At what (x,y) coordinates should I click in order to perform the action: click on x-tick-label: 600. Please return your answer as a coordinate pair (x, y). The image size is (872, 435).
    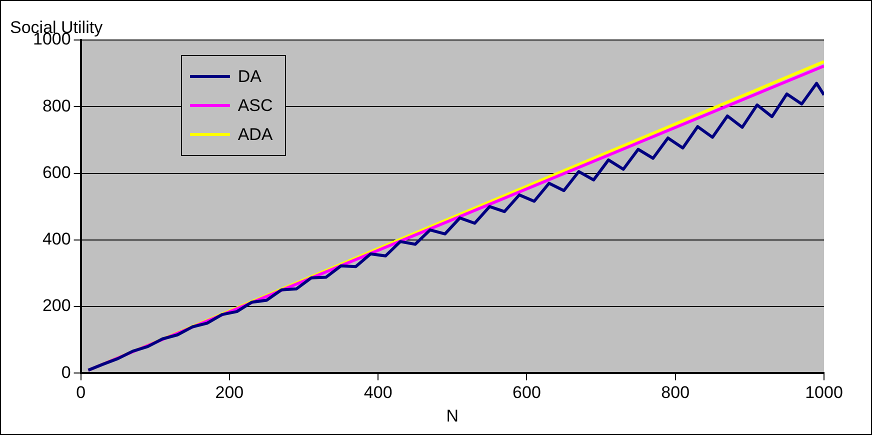
    Looking at the image, I should click on (526, 392).